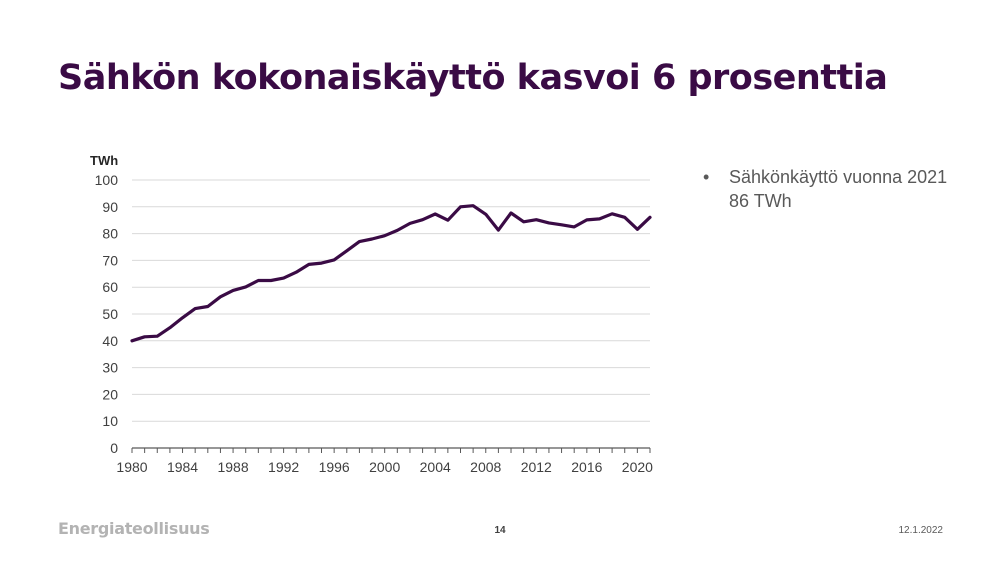 The height and width of the screenshot is (562, 1000). Describe the element at coordinates (110, 314) in the screenshot. I see `y-tick-label: 50` at that location.